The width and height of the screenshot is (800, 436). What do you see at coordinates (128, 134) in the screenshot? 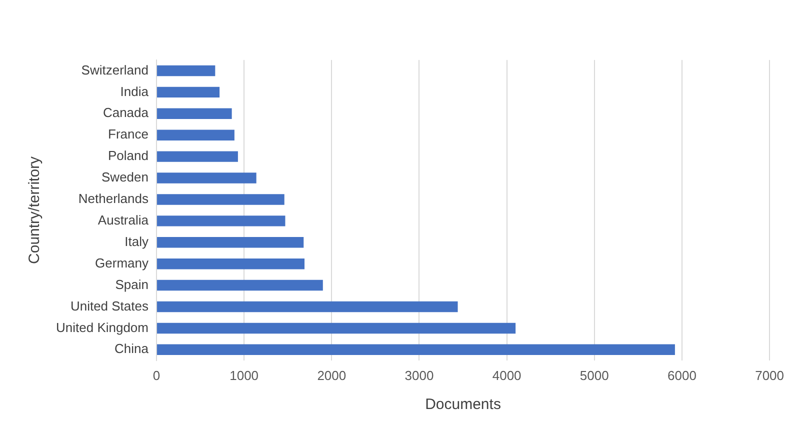
I see `y-tick-label: France` at bounding box center [128, 134].